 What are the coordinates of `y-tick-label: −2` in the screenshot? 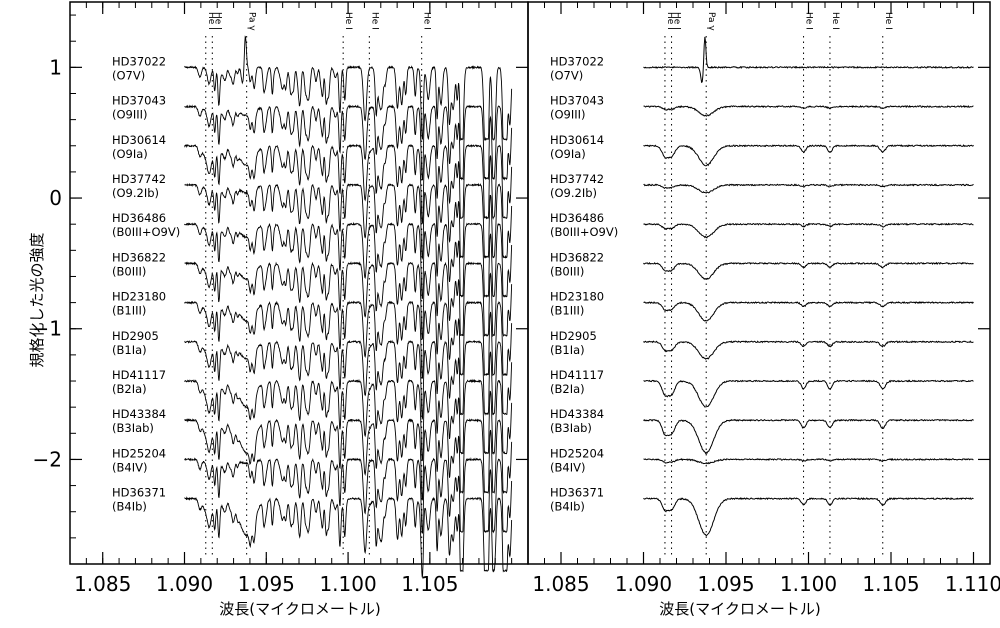 It's located at (47, 459).